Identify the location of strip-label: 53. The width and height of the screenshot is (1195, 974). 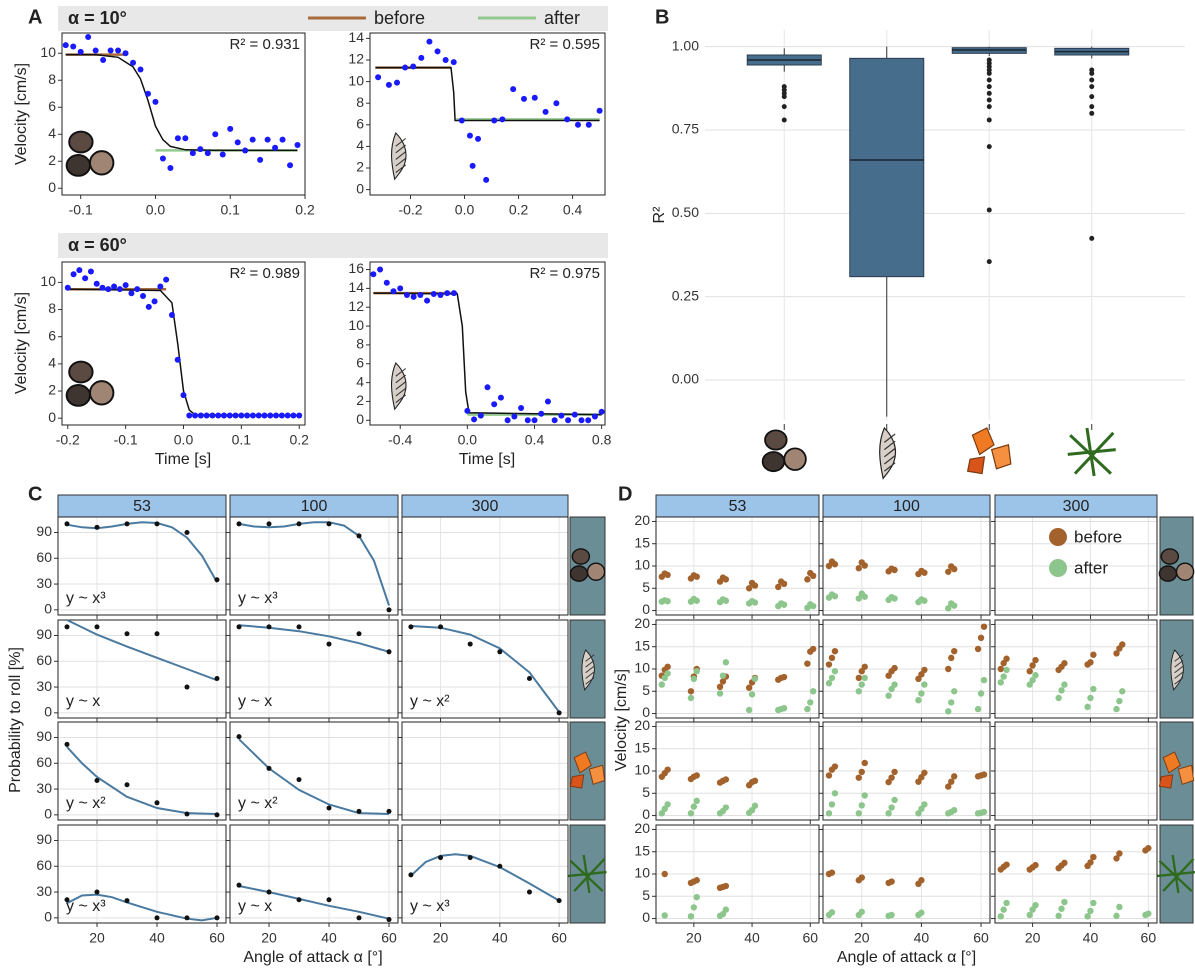
(142, 506).